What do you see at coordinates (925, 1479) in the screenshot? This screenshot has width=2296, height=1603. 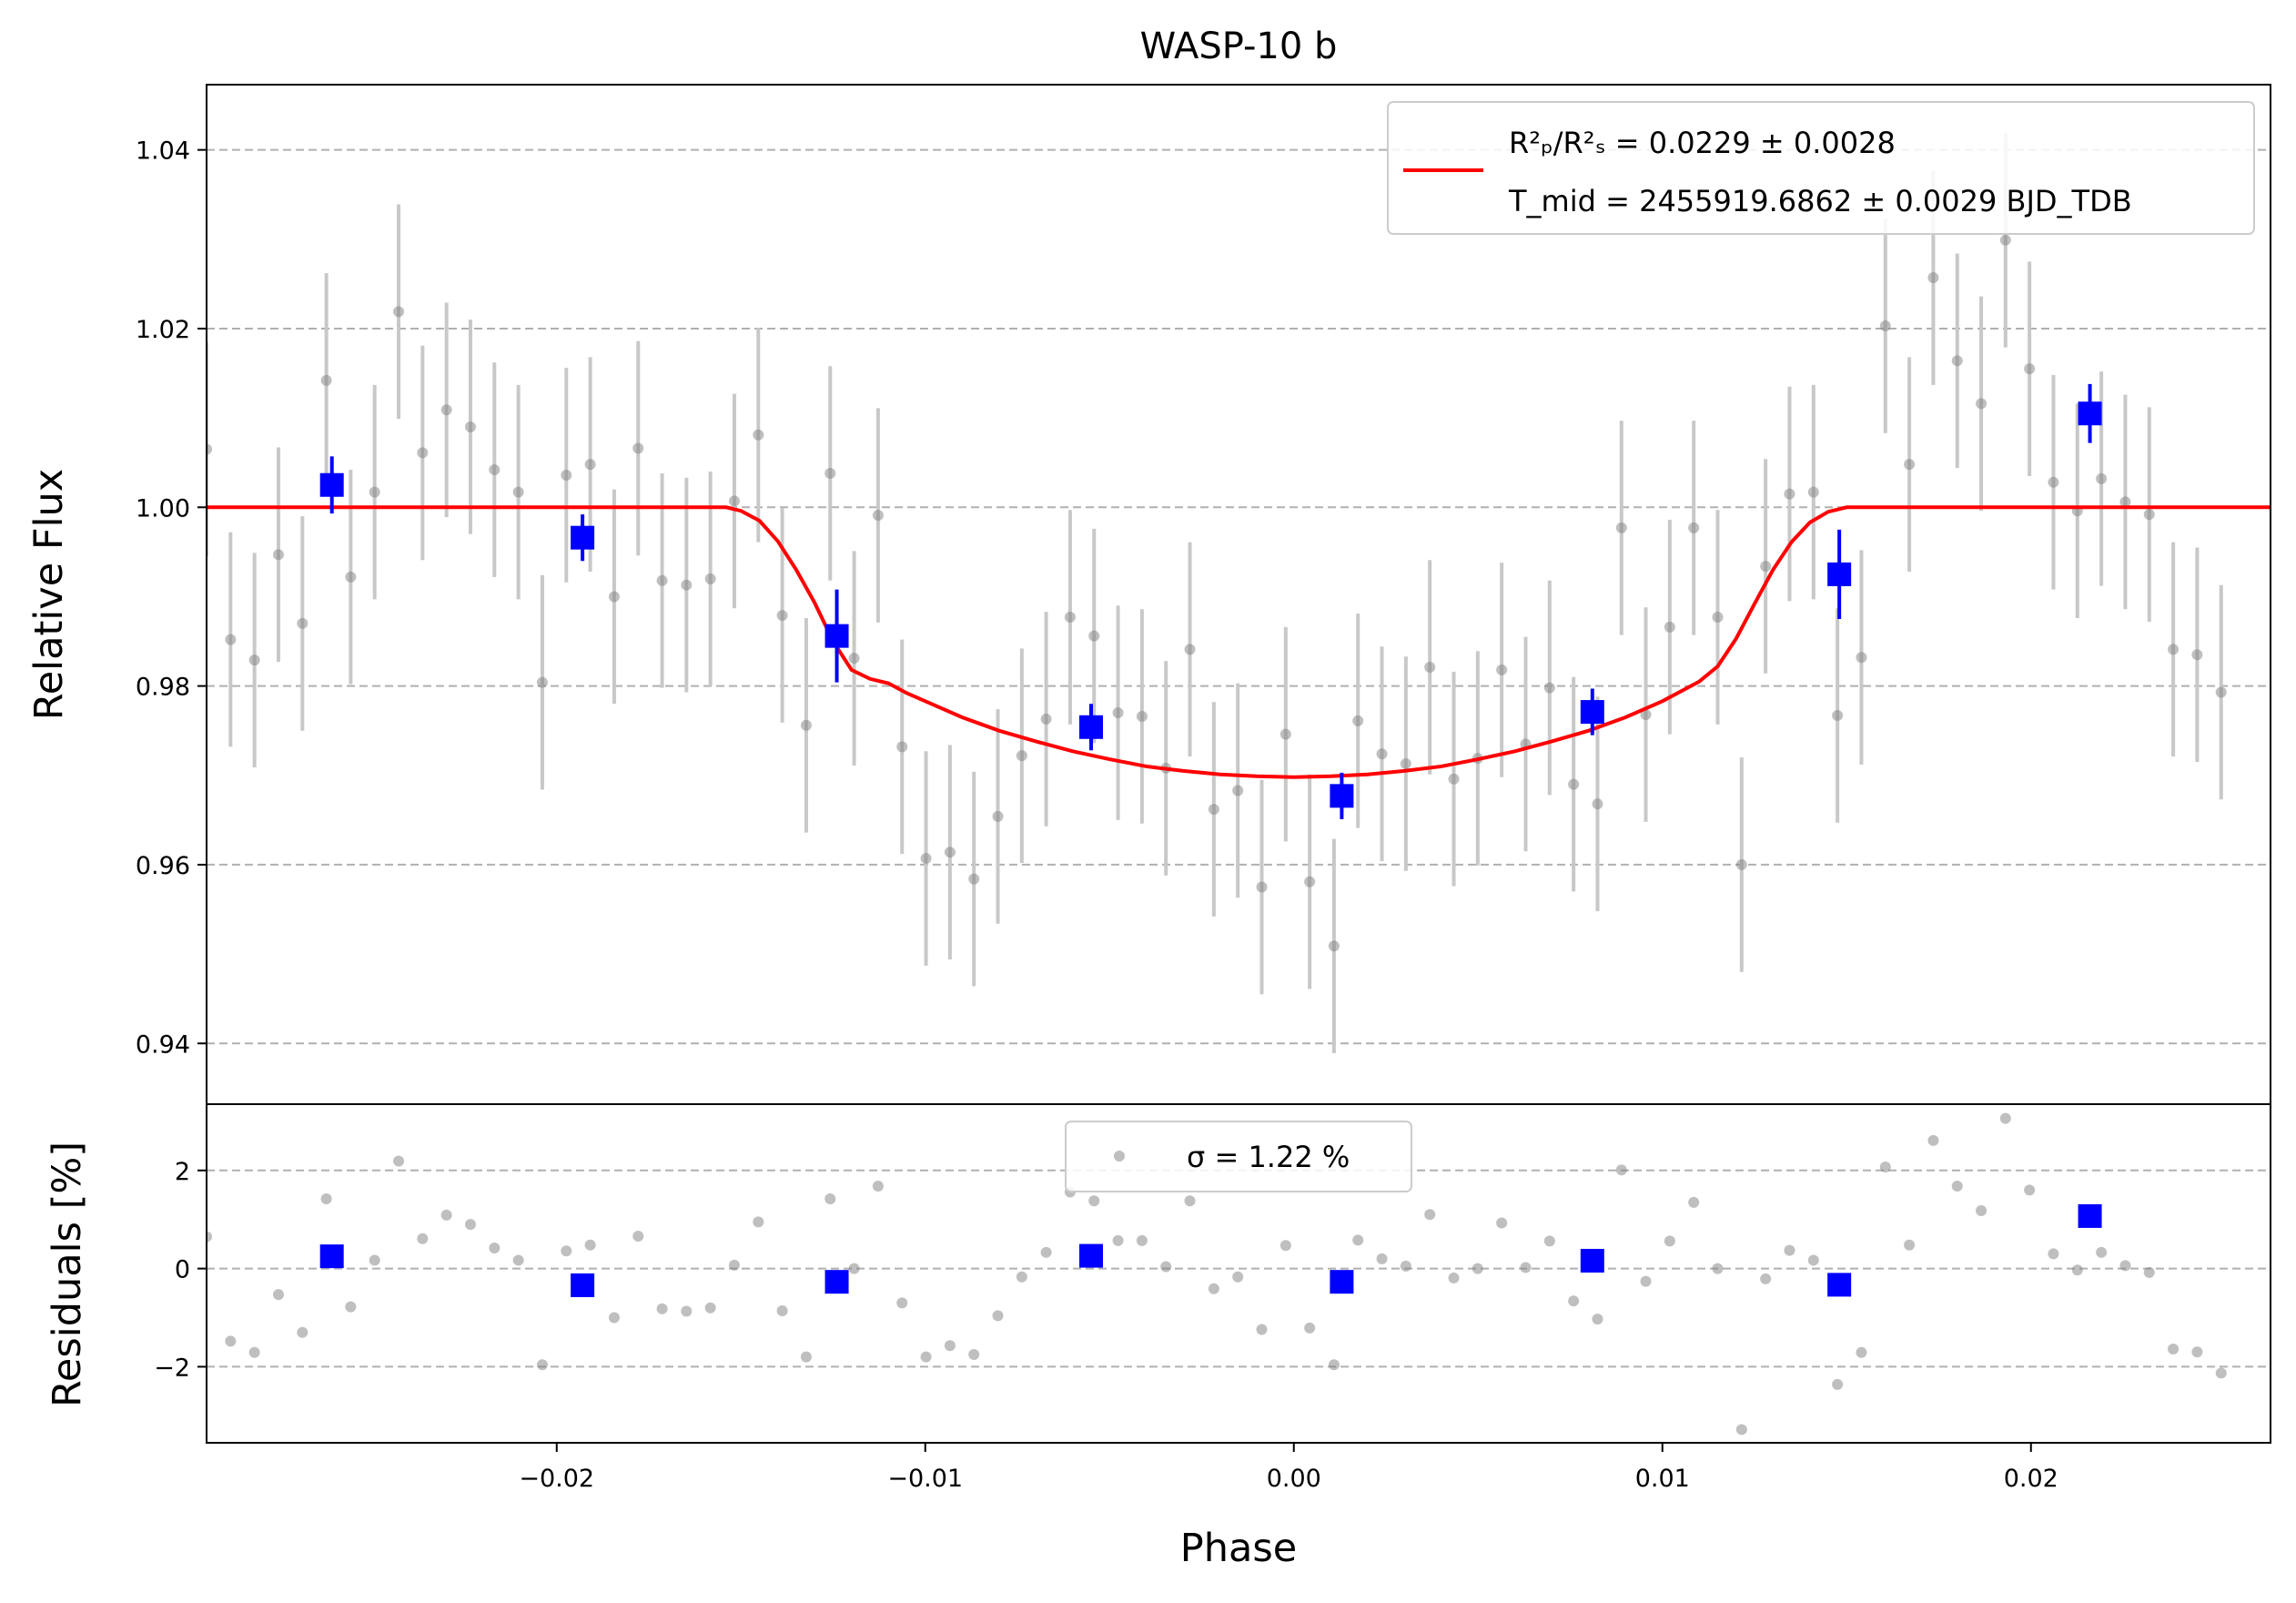 I see `x-tick-label: −0.01` at bounding box center [925, 1479].